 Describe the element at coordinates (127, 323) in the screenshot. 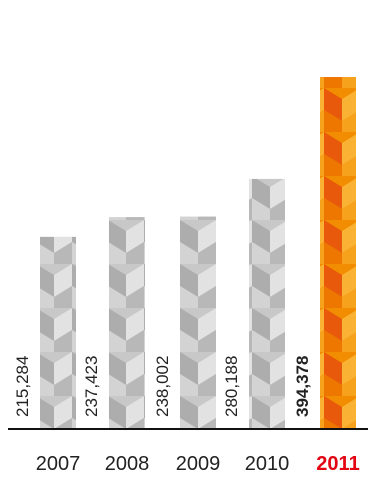

I see `bar-2008` at that location.